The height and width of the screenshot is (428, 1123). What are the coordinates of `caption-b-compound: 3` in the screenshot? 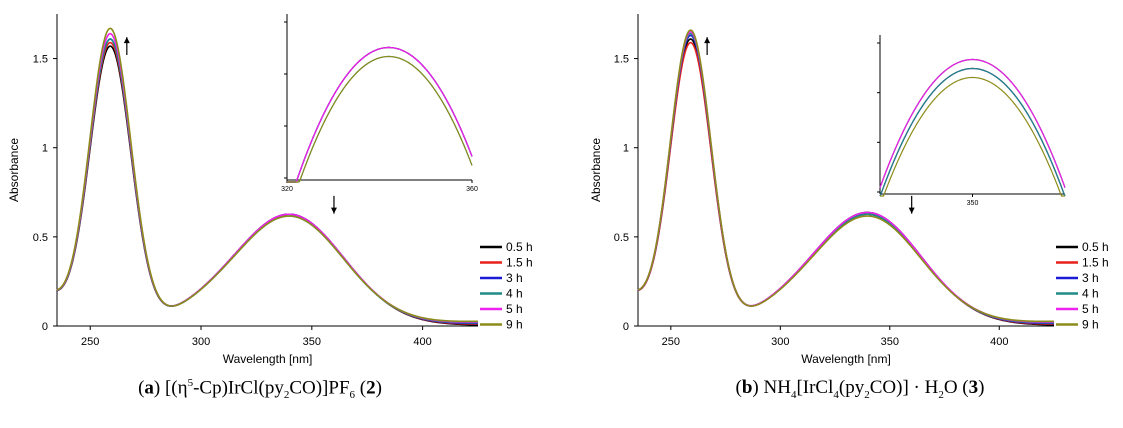 It's located at (973, 387).